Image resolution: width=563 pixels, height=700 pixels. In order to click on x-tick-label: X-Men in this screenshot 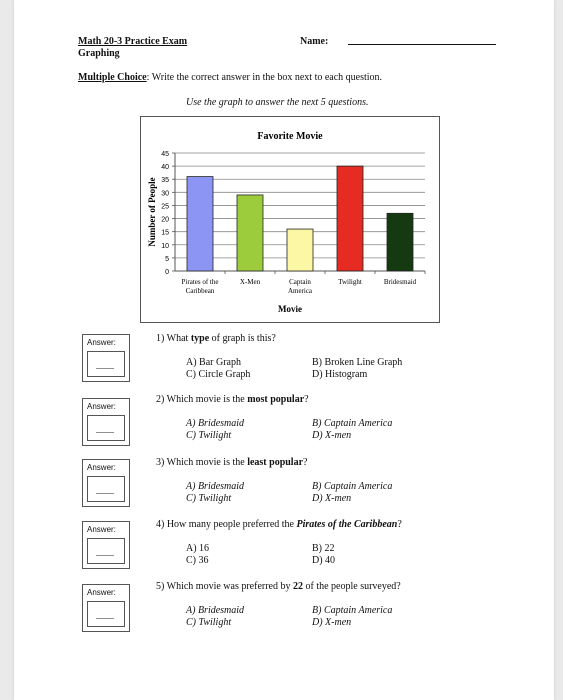, I will do `click(250, 282)`.